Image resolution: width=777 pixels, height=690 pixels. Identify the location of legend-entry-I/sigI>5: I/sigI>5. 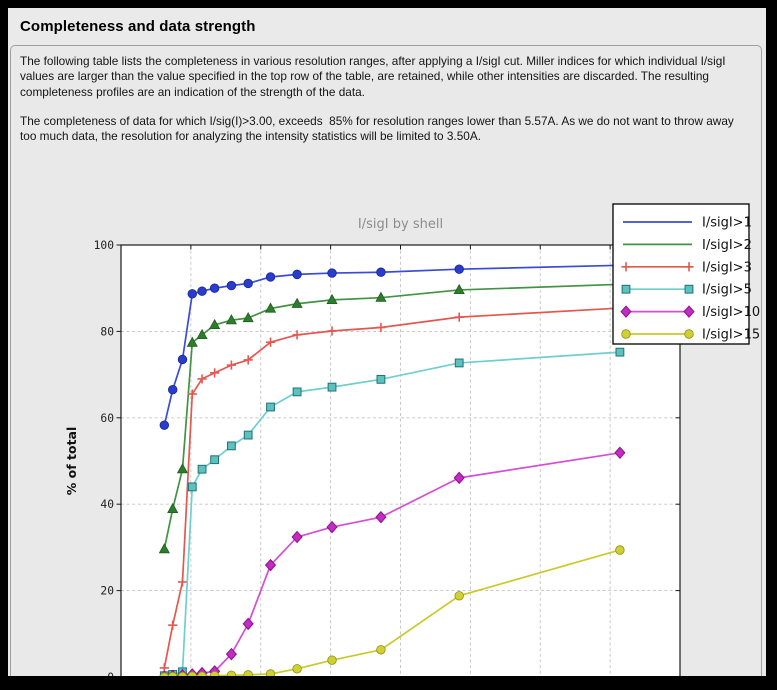
(686, 290).